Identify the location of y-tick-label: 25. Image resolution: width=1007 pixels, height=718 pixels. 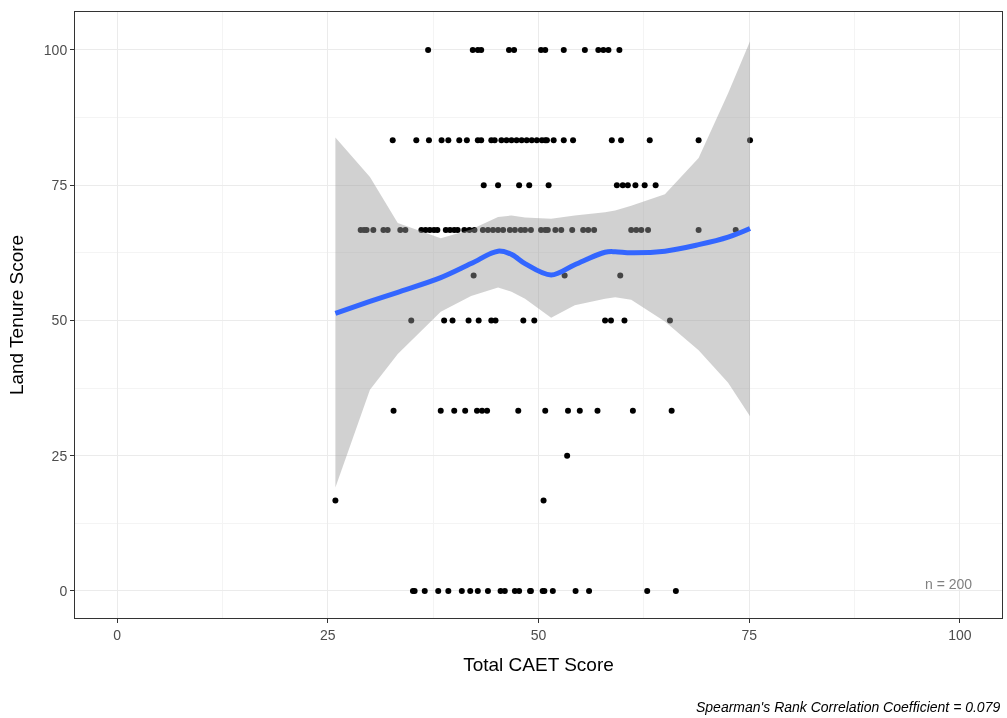
(59, 455).